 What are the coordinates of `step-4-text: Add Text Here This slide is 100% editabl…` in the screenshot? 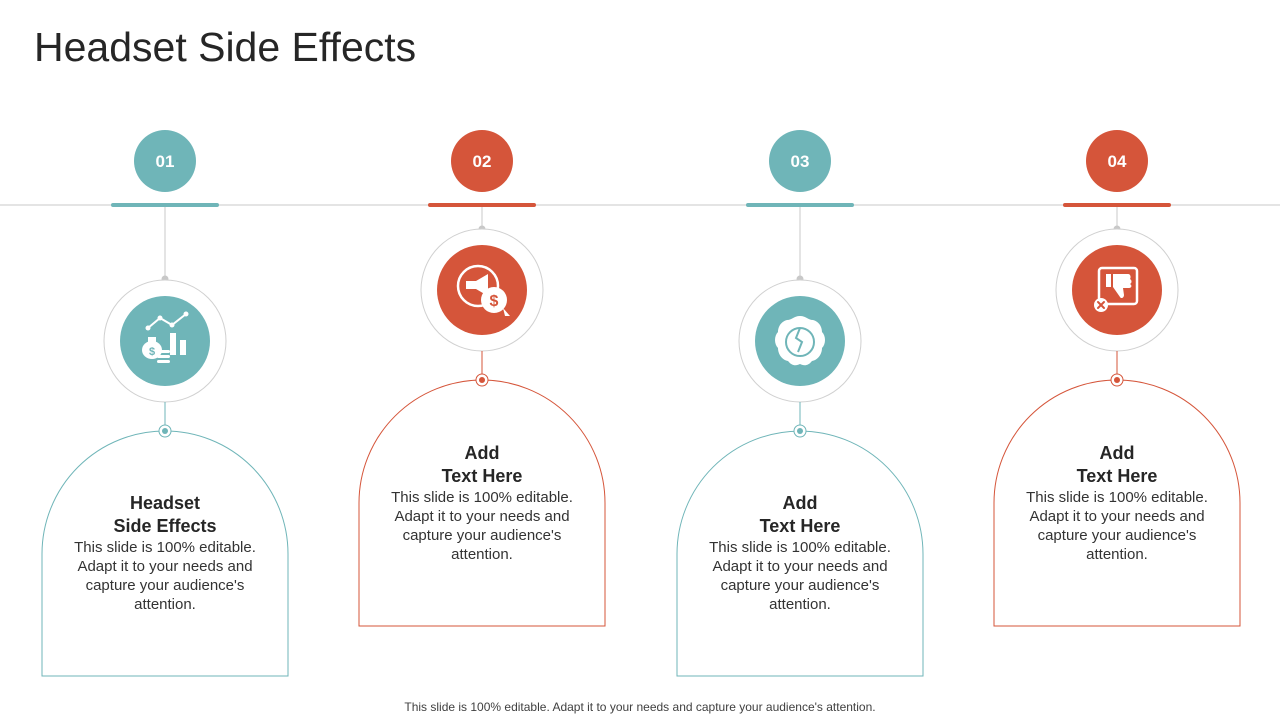 It's located at (1117, 503).